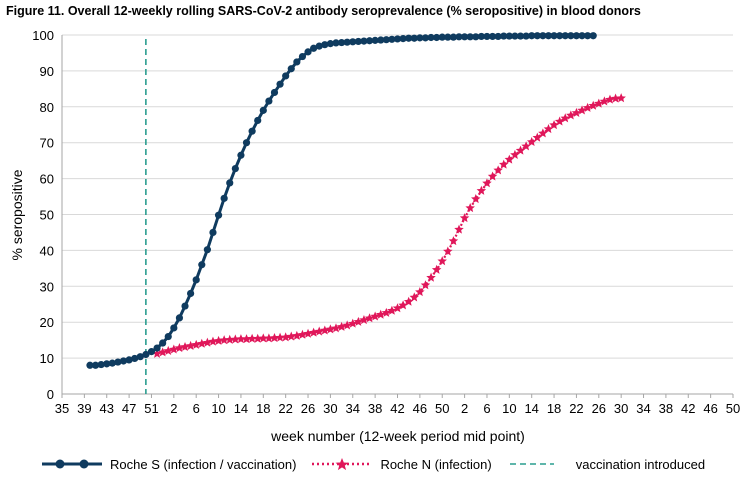  Describe the element at coordinates (397, 436) in the screenshot. I see `x-axis-label: week number (12-week period mid point)` at that location.